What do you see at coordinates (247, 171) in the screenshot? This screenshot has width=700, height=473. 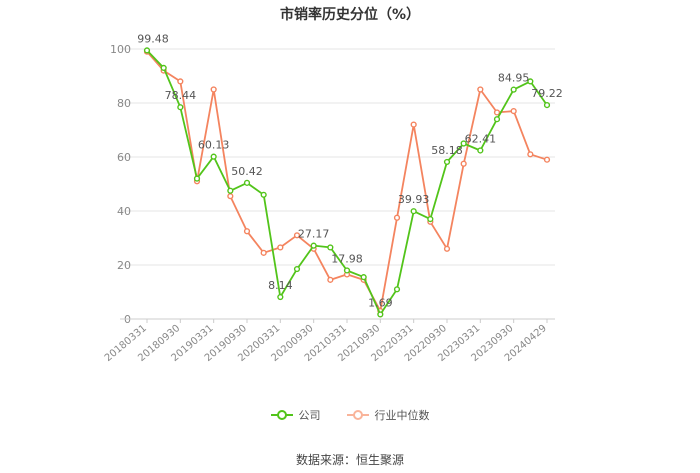 I see `data-label: 50.42` at bounding box center [247, 171].